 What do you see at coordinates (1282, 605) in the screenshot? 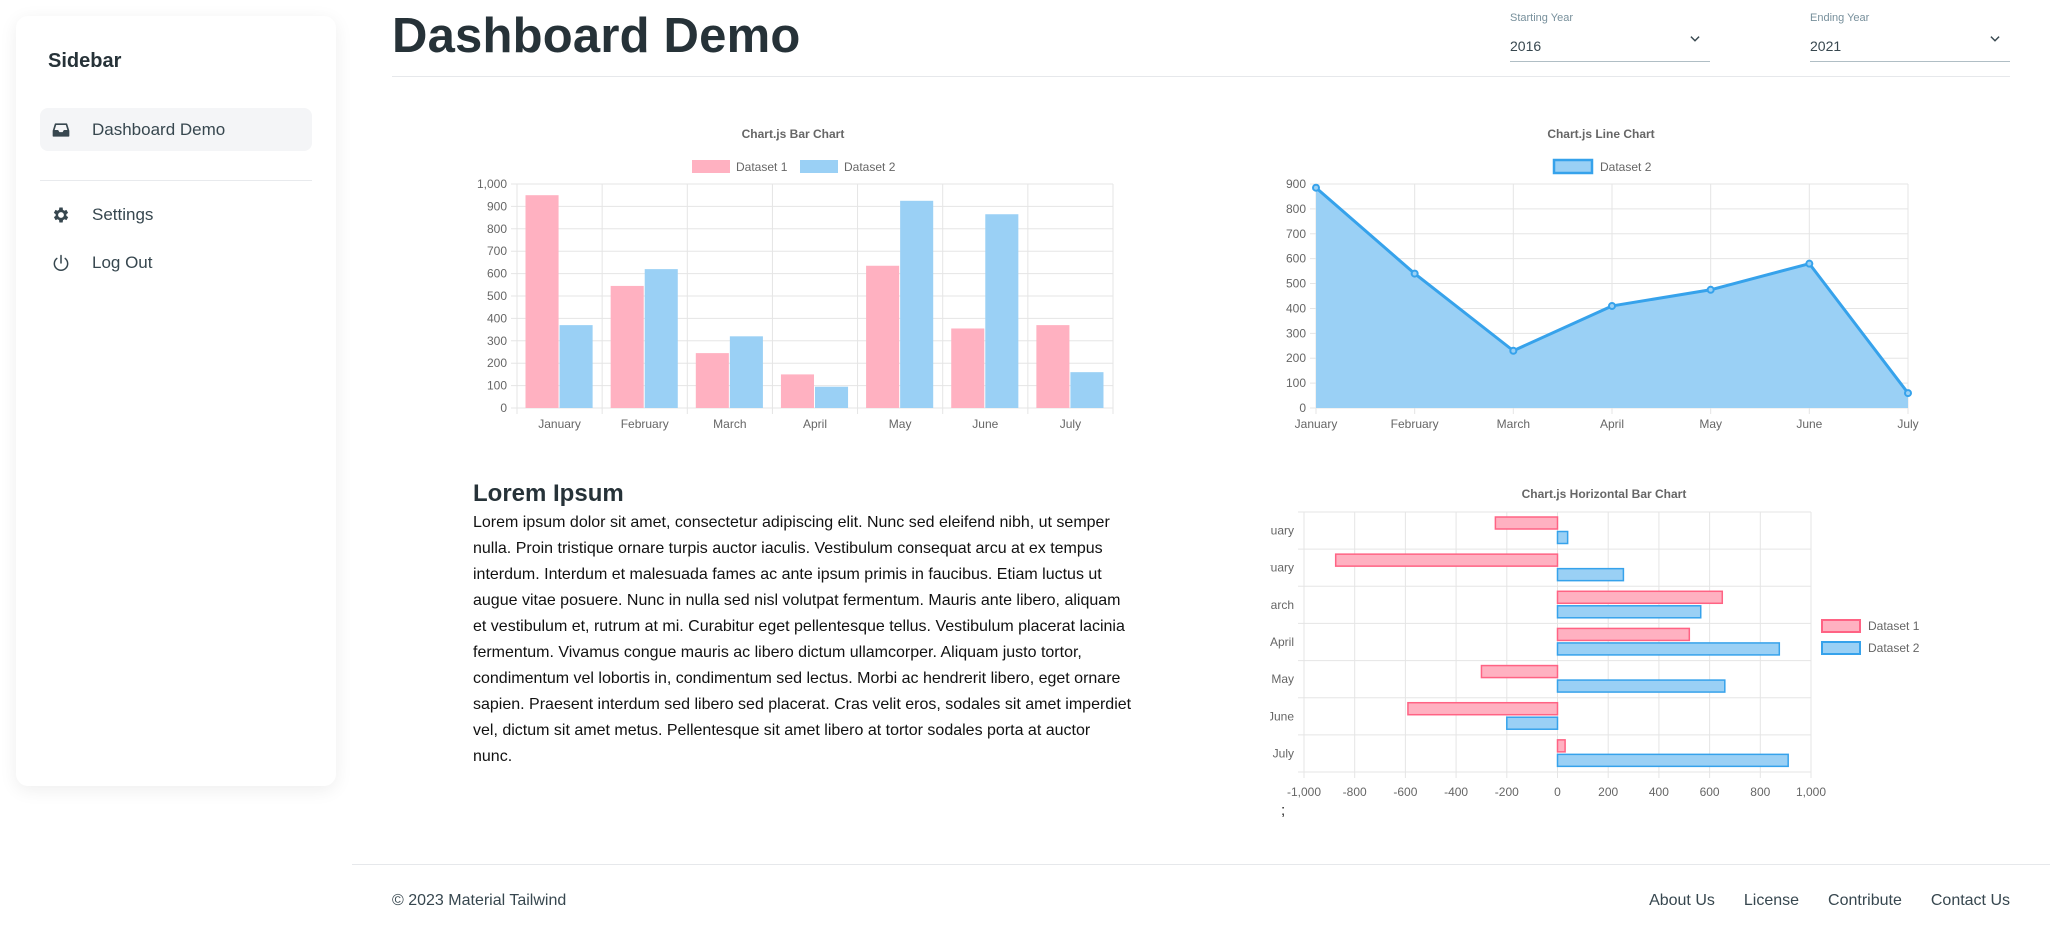
I see `y-tick-label: March` at bounding box center [1282, 605].